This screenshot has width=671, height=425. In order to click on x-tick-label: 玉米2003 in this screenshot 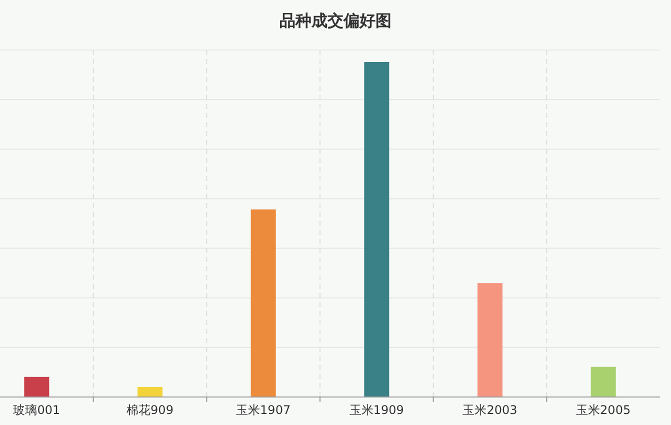, I will do `click(490, 410)`.